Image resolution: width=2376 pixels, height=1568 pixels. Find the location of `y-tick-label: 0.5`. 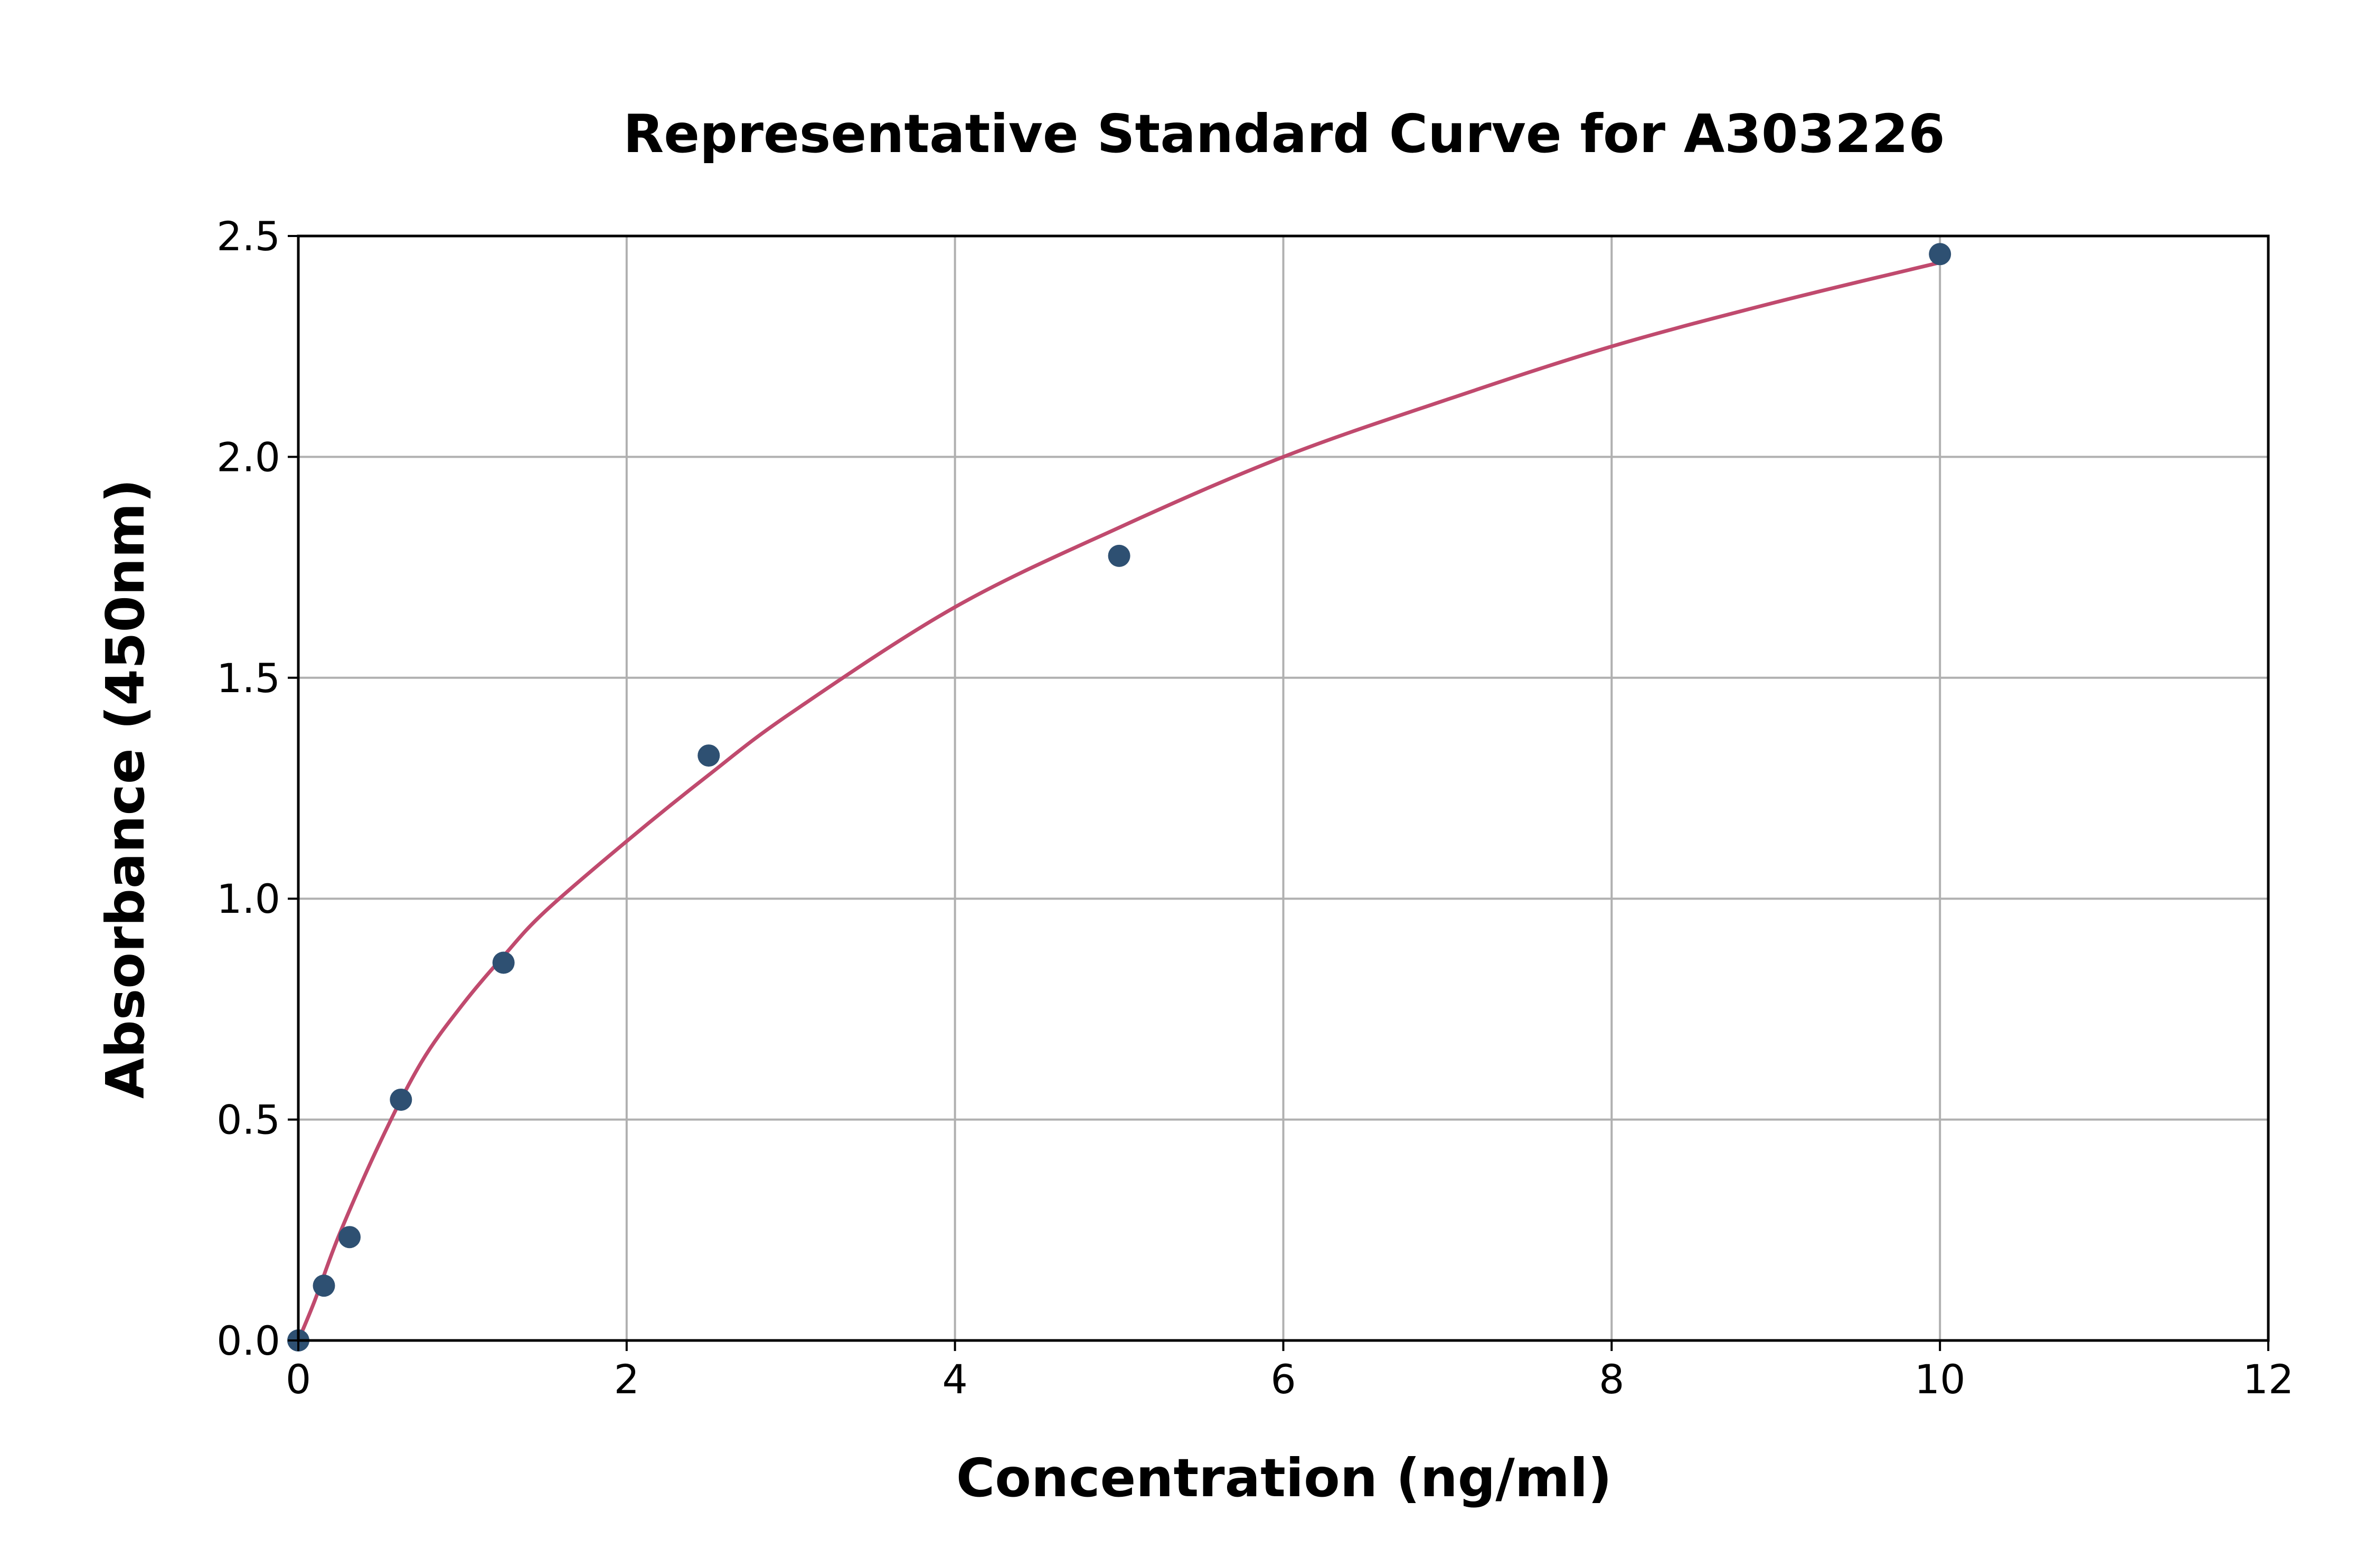

y-tick-label: 0.5 is located at coordinates (248, 1120).